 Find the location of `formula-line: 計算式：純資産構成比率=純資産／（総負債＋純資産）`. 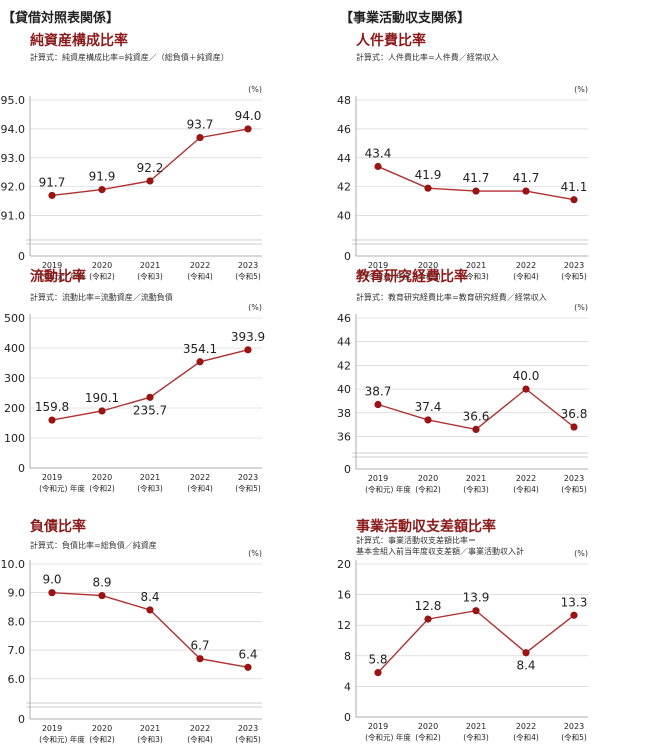

formula-line: 計算式：純資産構成比率=純資産／（総負債＋純資産） is located at coordinates (129, 57).